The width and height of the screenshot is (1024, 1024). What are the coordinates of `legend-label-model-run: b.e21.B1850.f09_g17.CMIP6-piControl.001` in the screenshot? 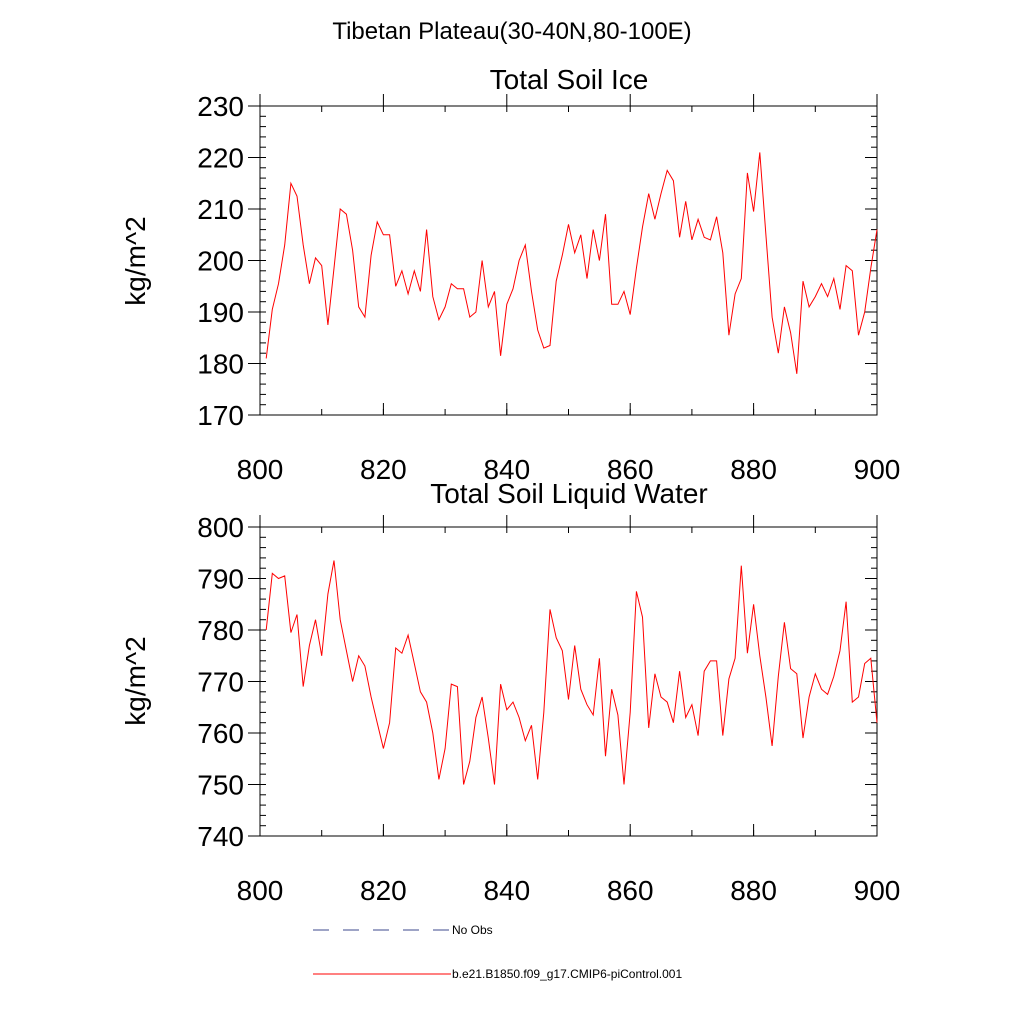 It's located at (567, 974).